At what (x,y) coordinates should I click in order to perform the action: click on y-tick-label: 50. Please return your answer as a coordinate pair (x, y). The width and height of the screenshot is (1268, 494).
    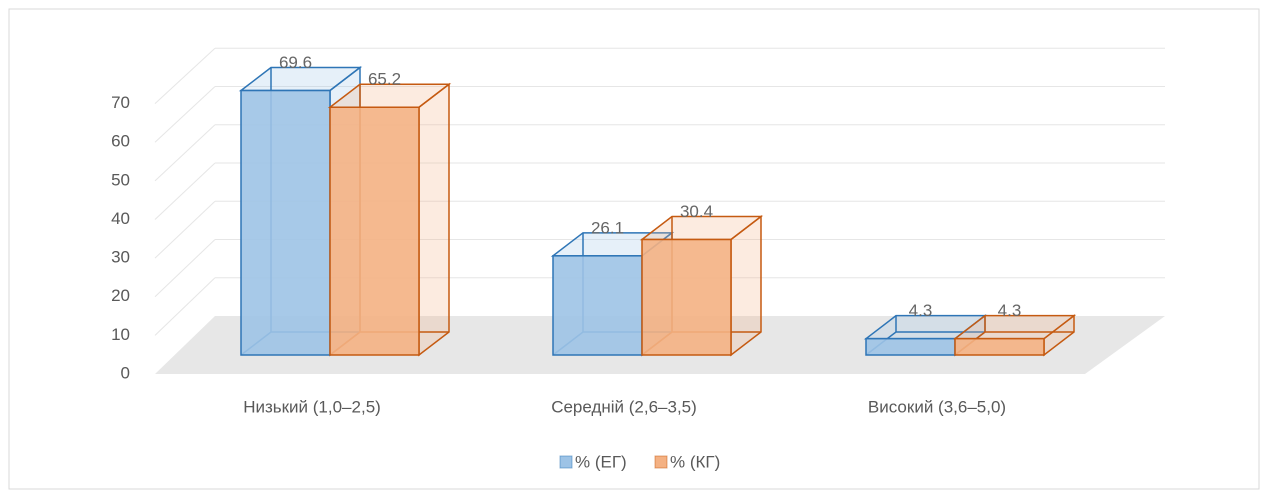
    Looking at the image, I should click on (120, 179).